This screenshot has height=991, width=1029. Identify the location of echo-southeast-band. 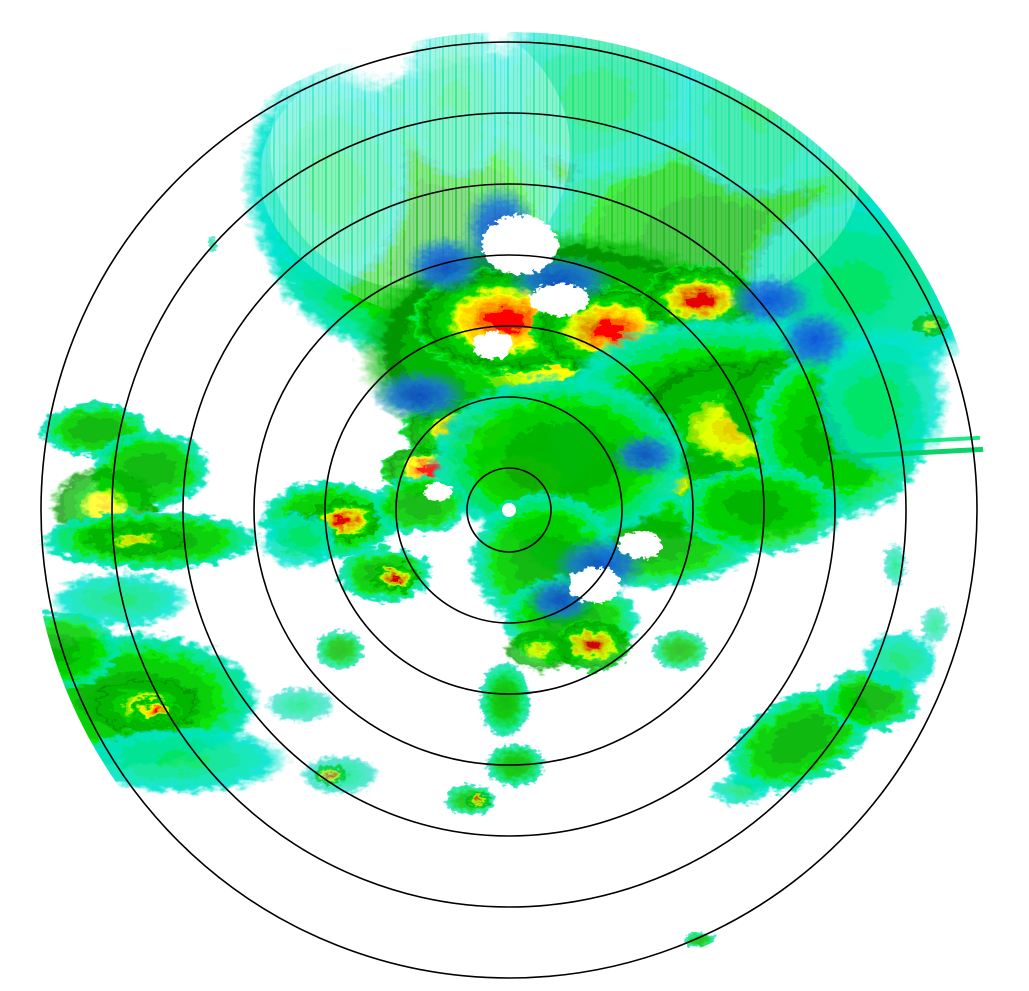
(825, 718).